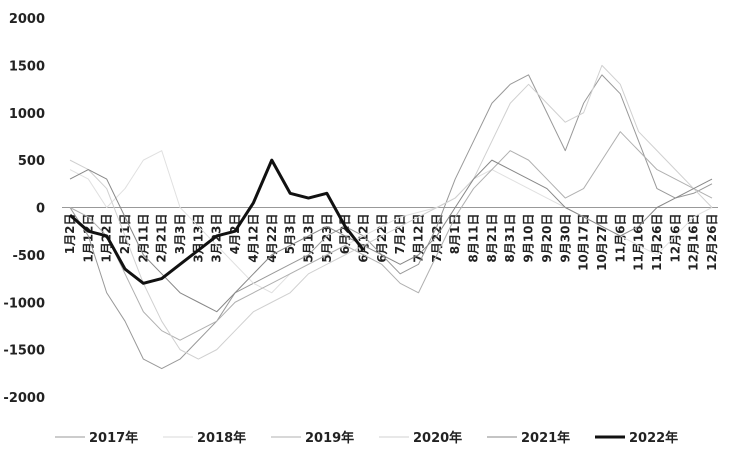 This screenshot has height=463, width=731. What do you see at coordinates (329, 438) in the screenshot?
I see `legend-label: 2019年` at bounding box center [329, 438].